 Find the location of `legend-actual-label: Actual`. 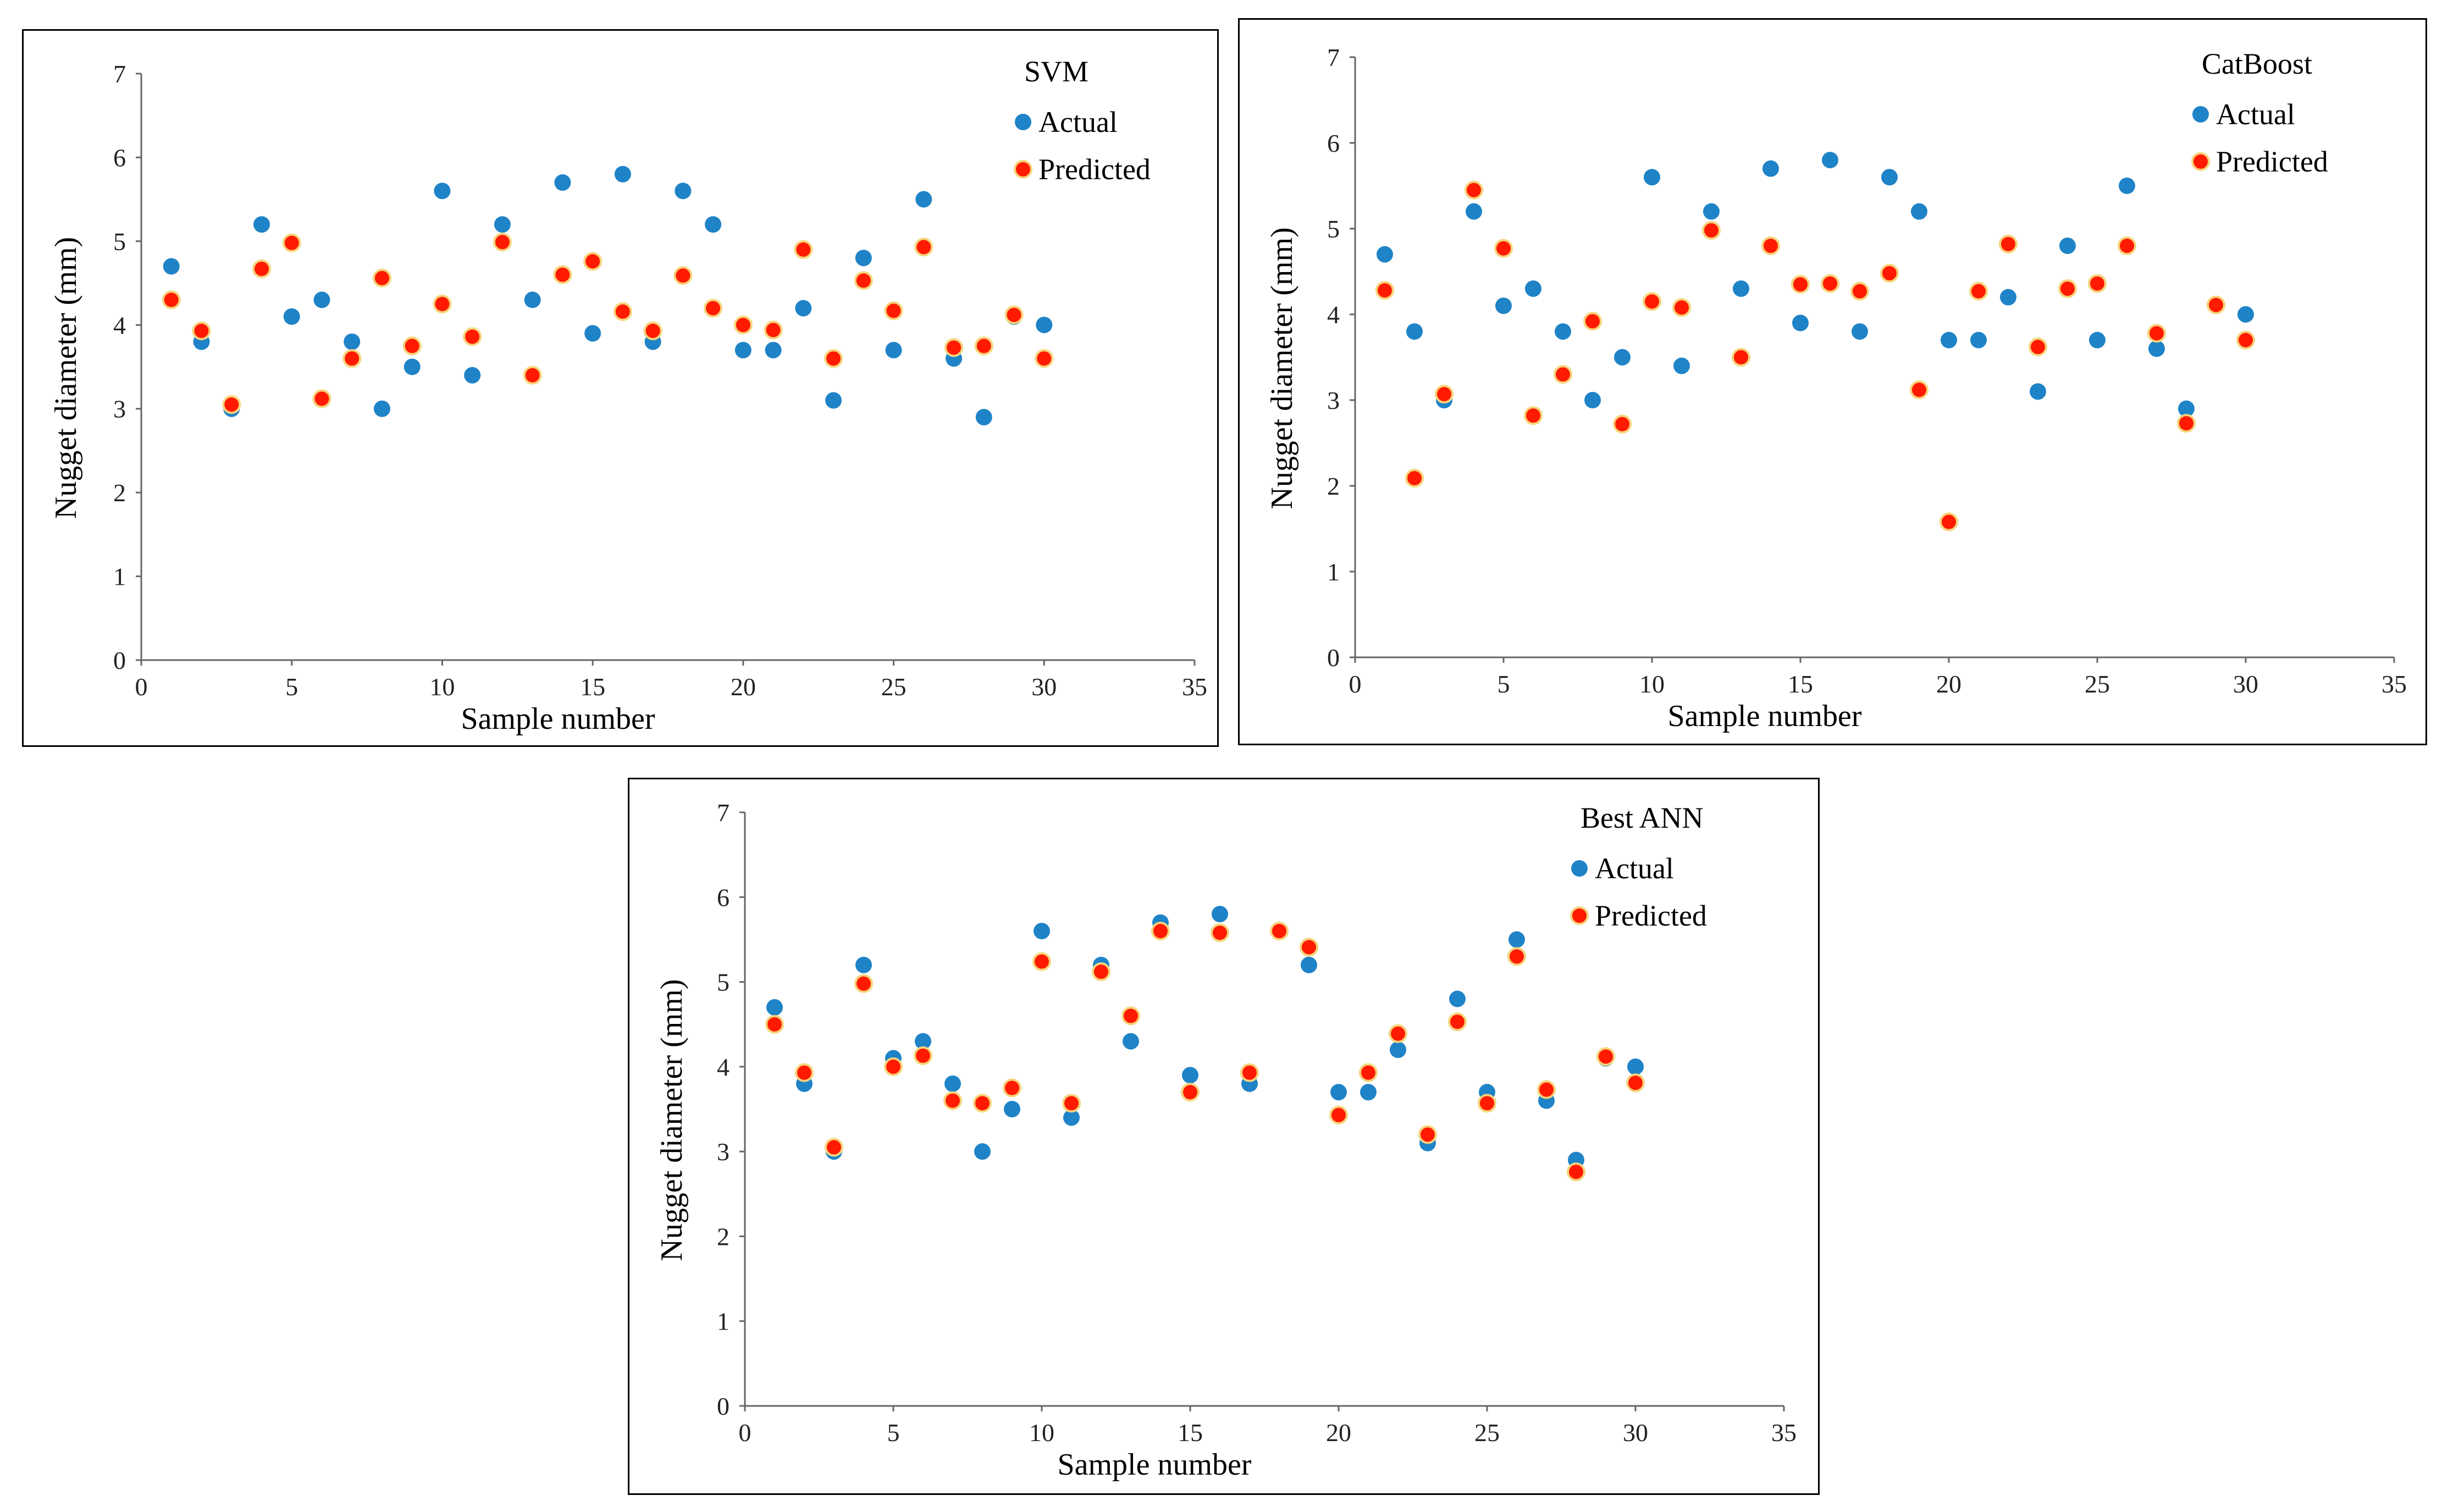

legend-actual-label: Actual is located at coordinates (1078, 122).